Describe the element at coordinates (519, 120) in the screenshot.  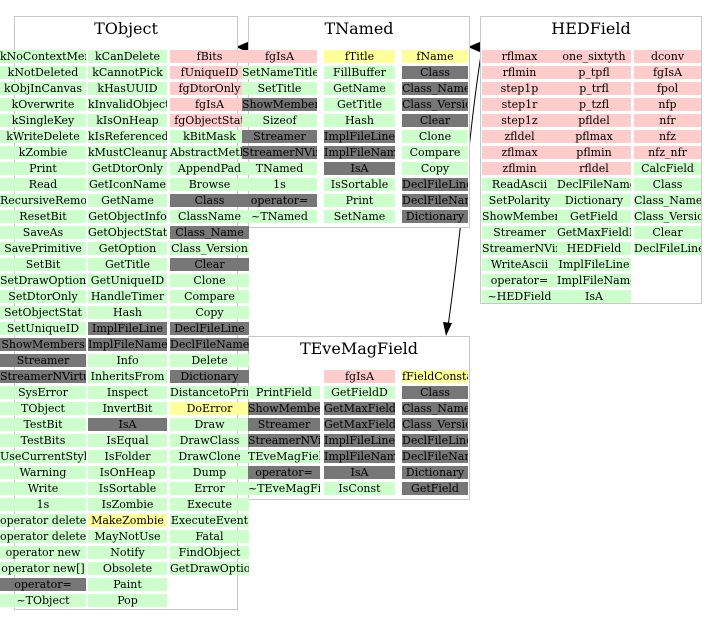
I see `data-member-cell: step1z` at that location.